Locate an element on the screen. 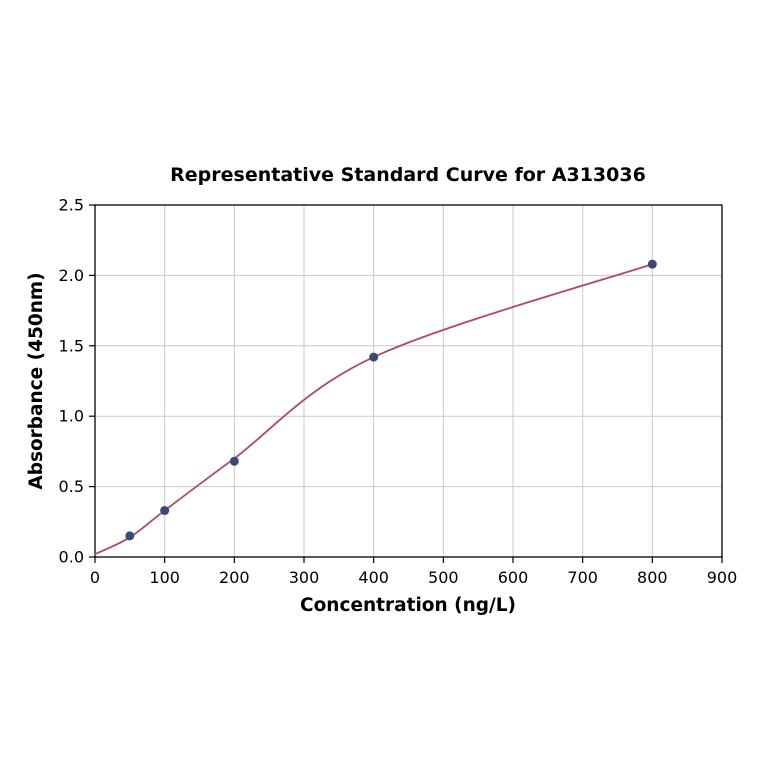  y-axis-label: Absorbance (450nm) is located at coordinates (36, 380).